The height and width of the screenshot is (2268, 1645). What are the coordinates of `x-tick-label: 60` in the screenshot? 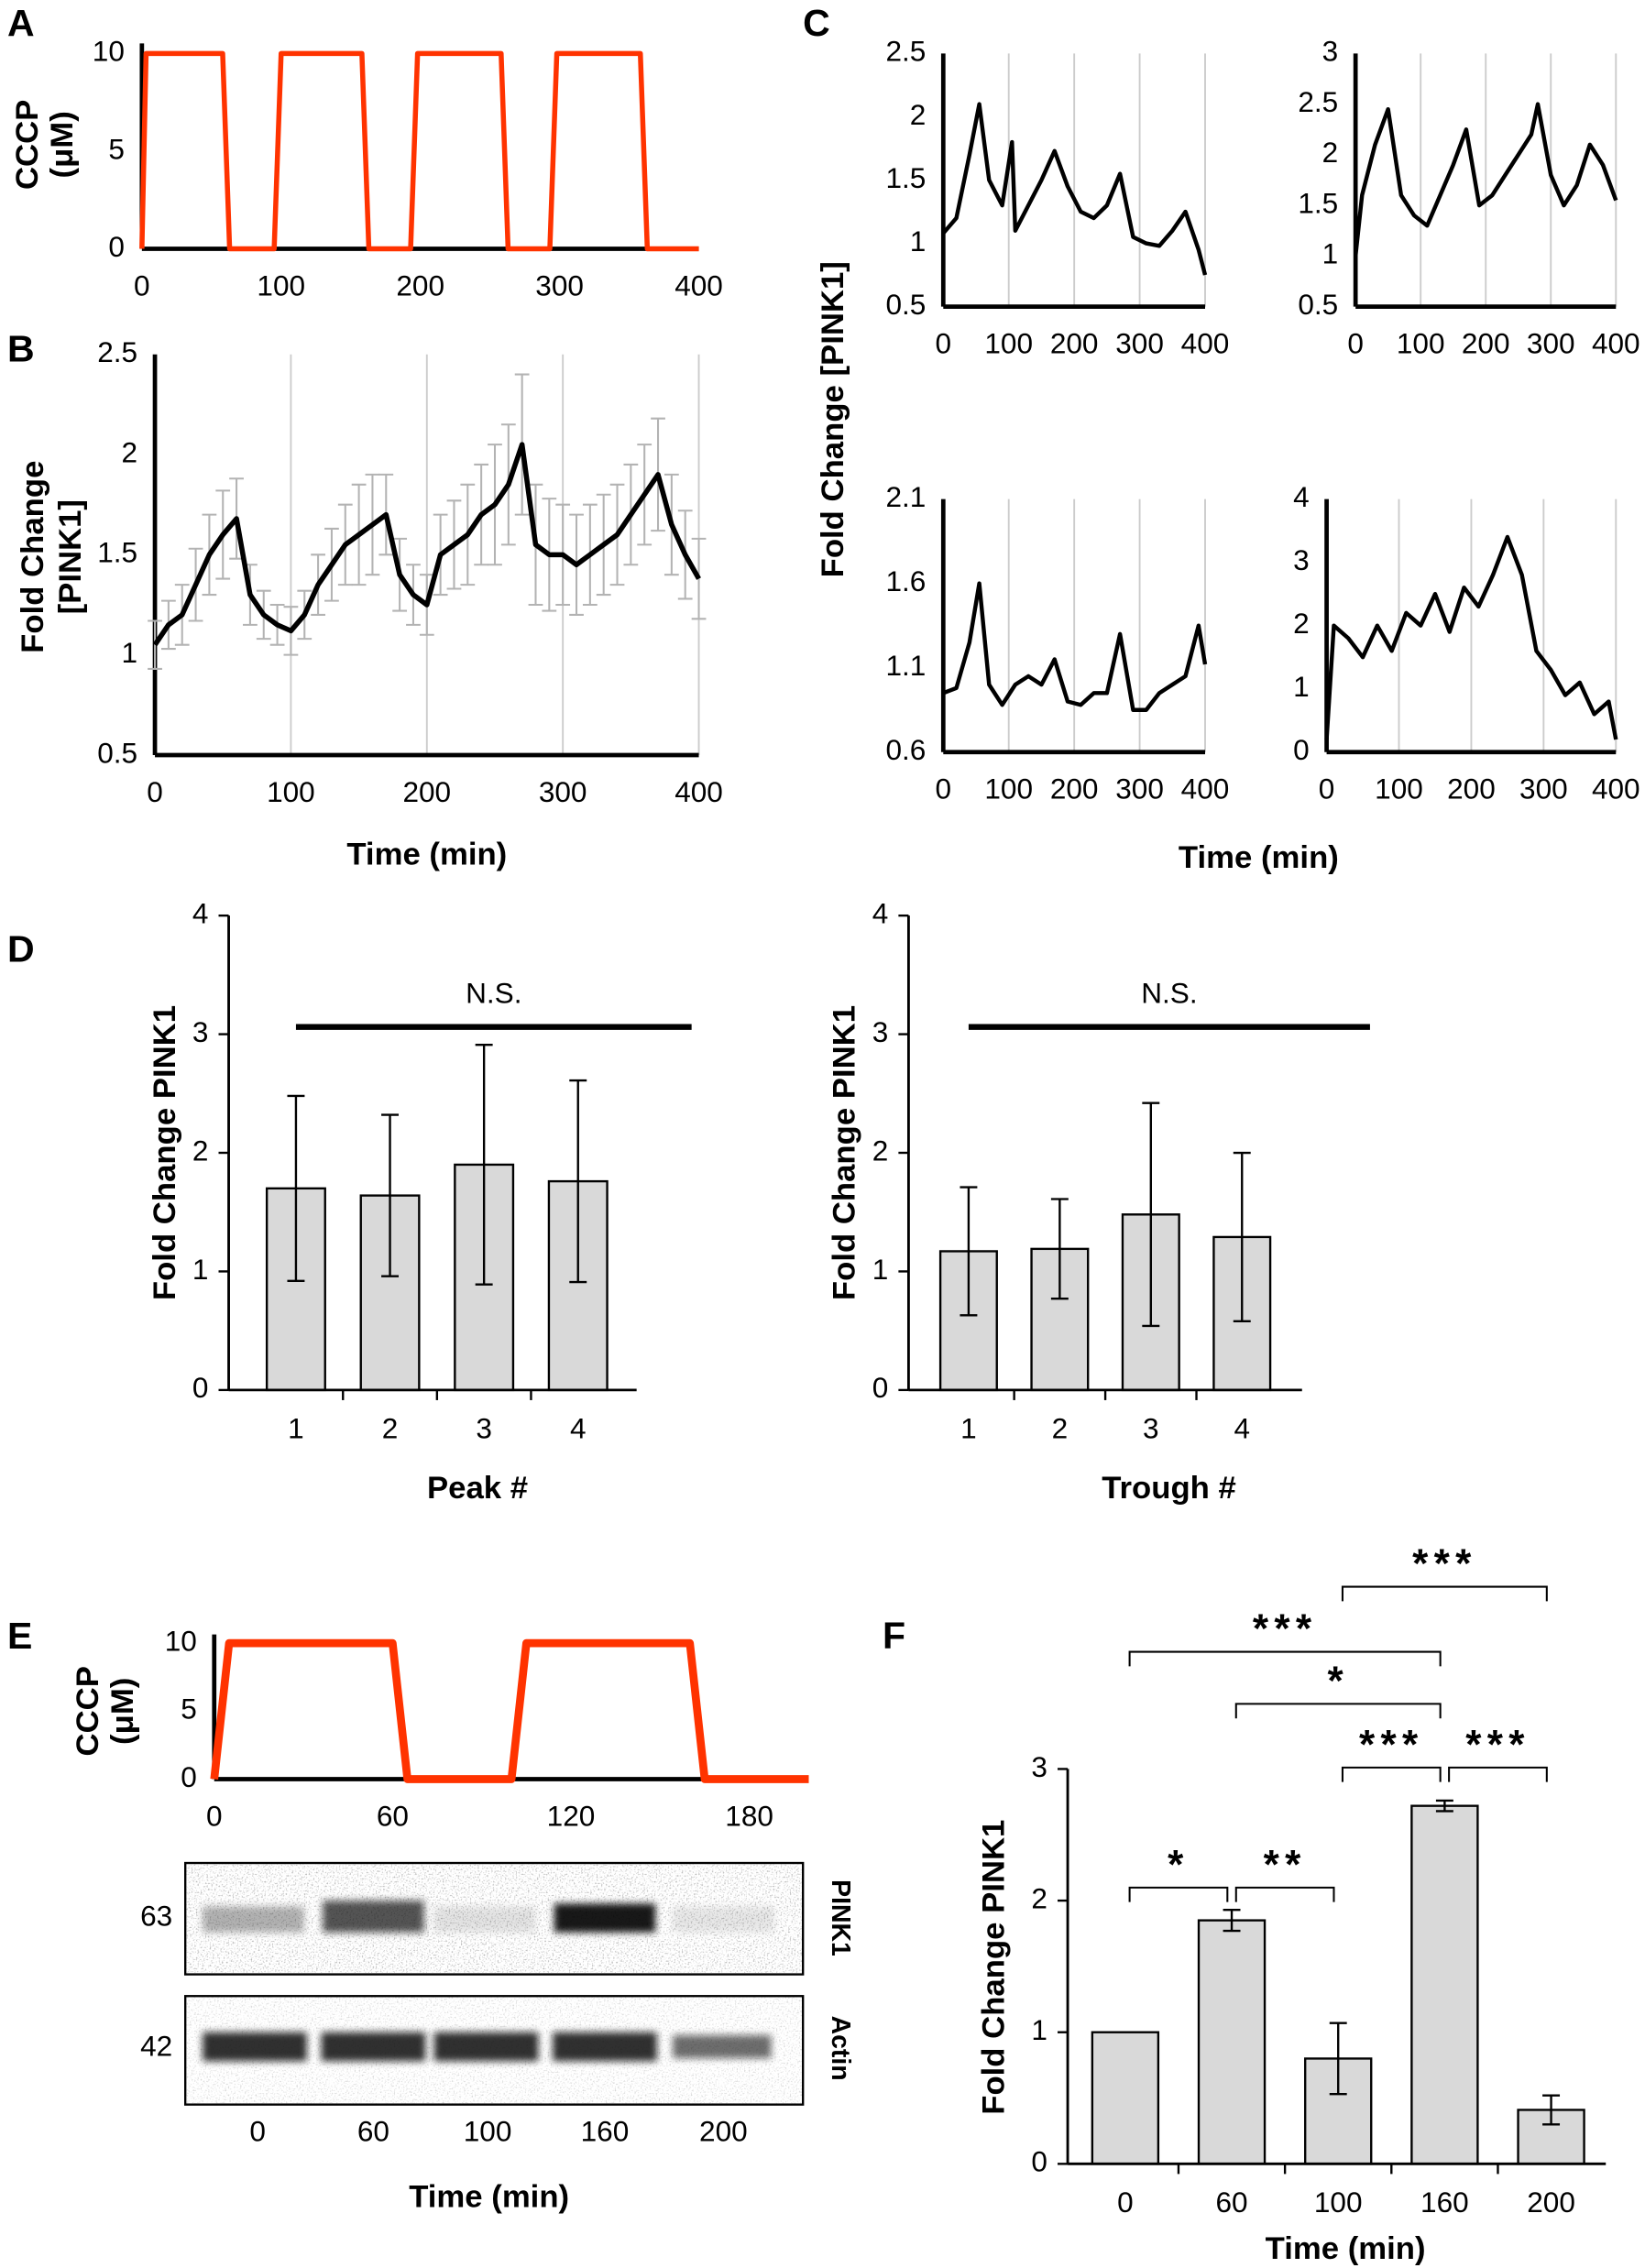 It's located at (393, 1815).